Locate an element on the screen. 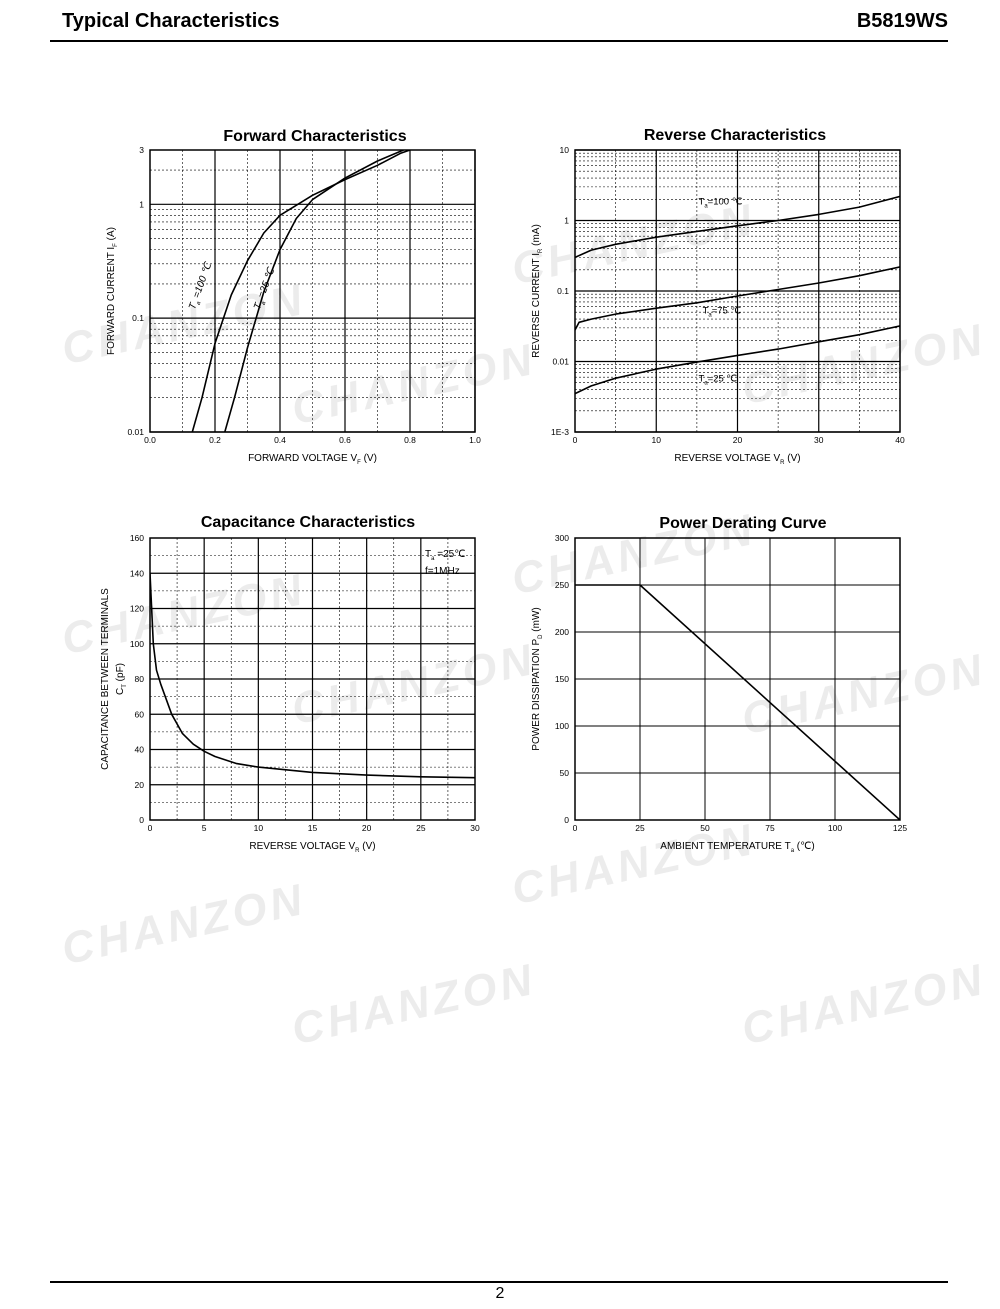 Image resolution: width=1000 pixels, height=1309 pixels. y-tick-label: 250 is located at coordinates (562, 585).